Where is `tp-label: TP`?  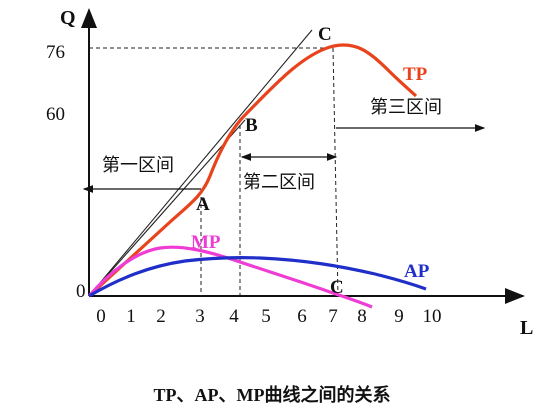 tp-label: TP is located at coordinates (415, 74).